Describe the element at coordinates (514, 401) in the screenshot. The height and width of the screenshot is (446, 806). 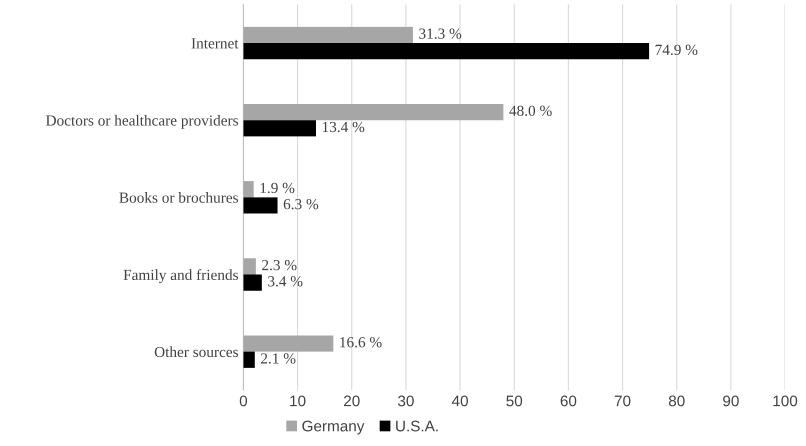
I see `x-tick-label: 50` at that location.